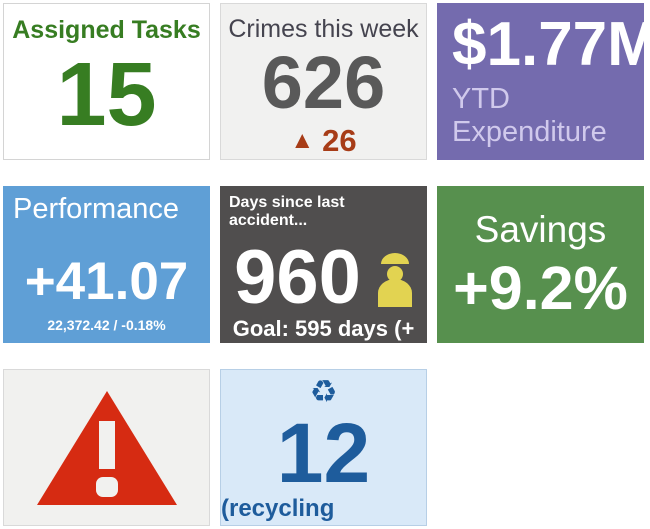 This screenshot has height=529, width=650. What do you see at coordinates (106, 281) in the screenshot?
I see `performance-value: +41.07` at bounding box center [106, 281].